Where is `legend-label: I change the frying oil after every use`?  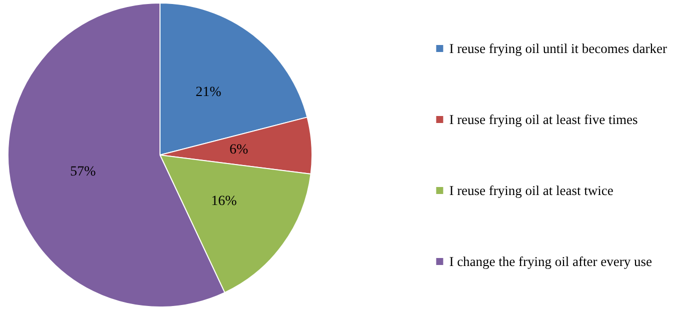 legend-label: I change the frying oil after every use is located at coordinates (550, 261).